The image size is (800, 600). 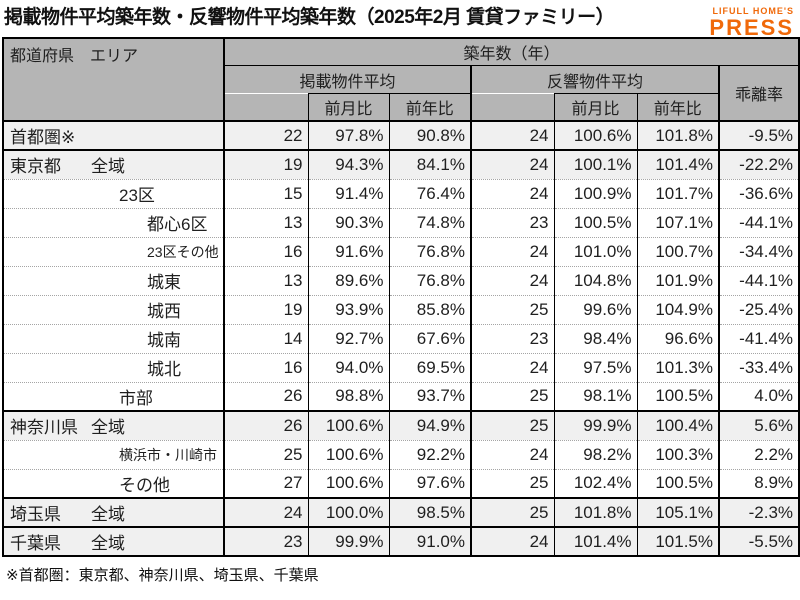 I want to click on listed-mom-cell: 93.9%, so click(x=348, y=310).